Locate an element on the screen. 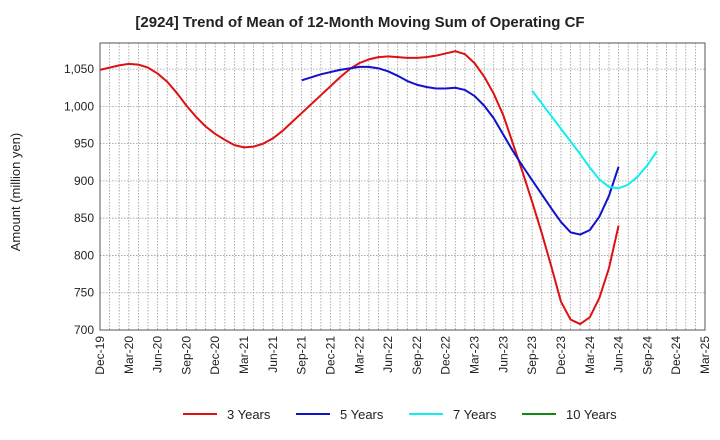 Image resolution: width=720 pixels, height=440 pixels. x-tick-label: Jun-23 is located at coordinates (503, 354).